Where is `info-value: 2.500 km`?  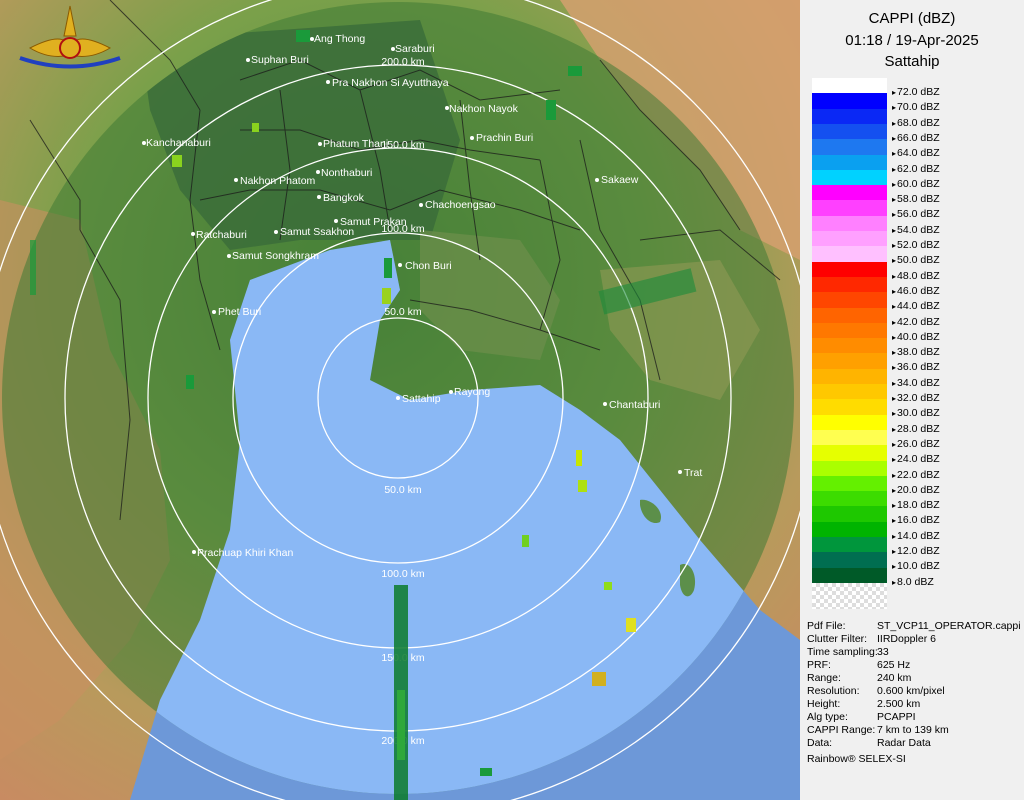 info-value: 2.500 km is located at coordinates (899, 704).